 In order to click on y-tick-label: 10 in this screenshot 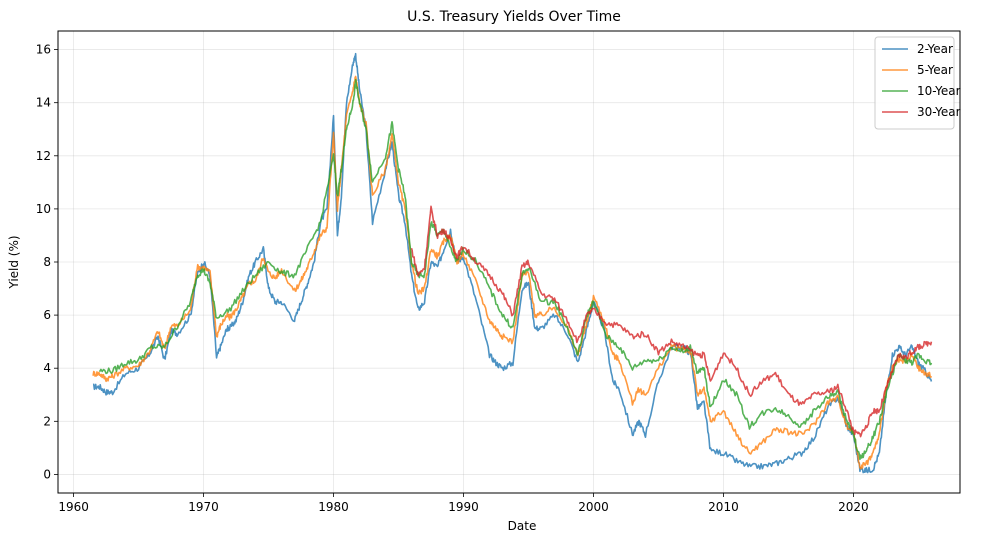, I will do `click(43, 209)`.